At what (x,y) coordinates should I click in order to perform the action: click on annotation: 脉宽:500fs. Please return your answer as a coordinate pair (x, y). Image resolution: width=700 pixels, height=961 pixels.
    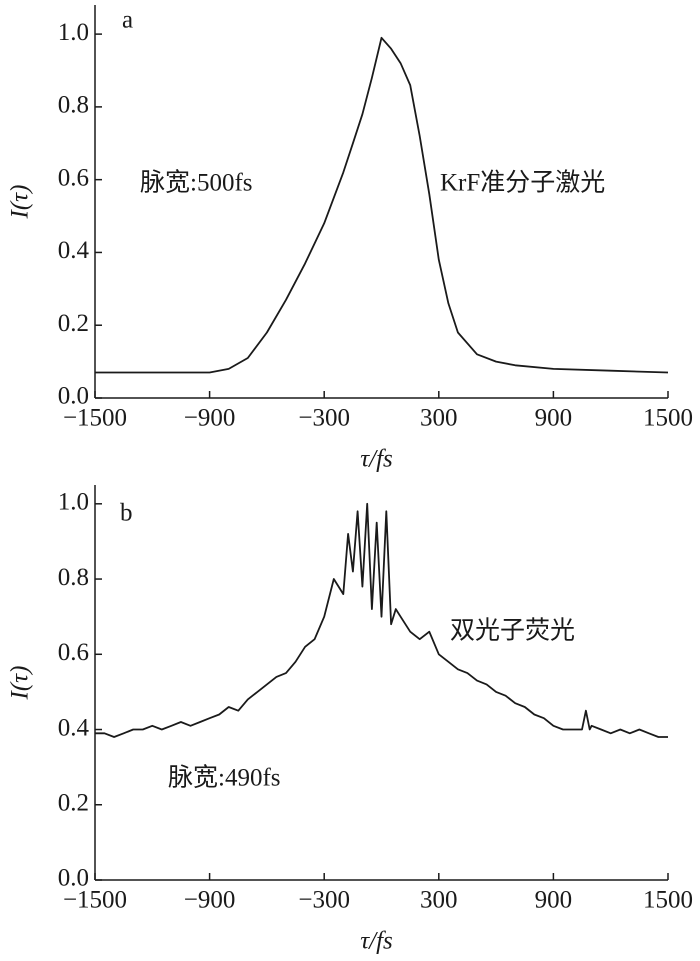
    Looking at the image, I should click on (196, 183).